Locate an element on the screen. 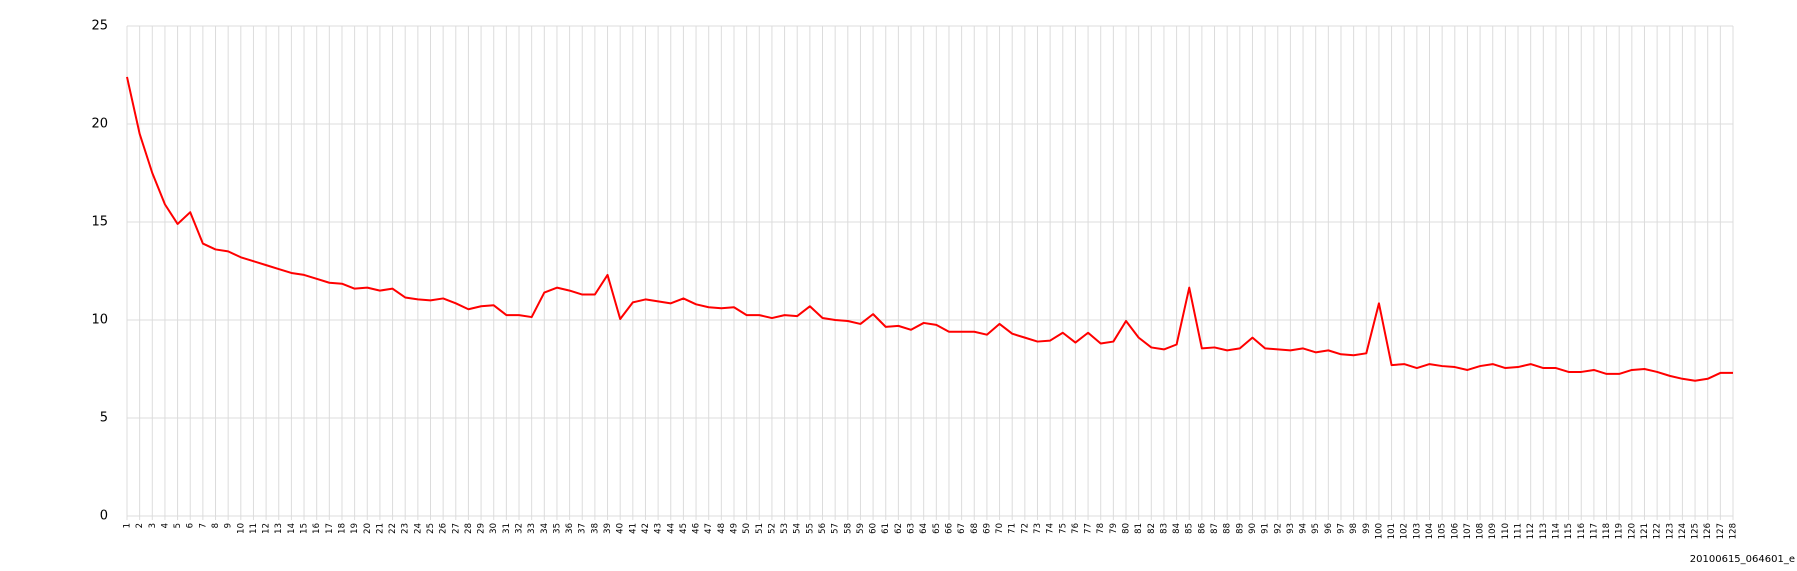 This screenshot has height=571, width=1797. x-tick-label: 62 is located at coordinates (899, 528).